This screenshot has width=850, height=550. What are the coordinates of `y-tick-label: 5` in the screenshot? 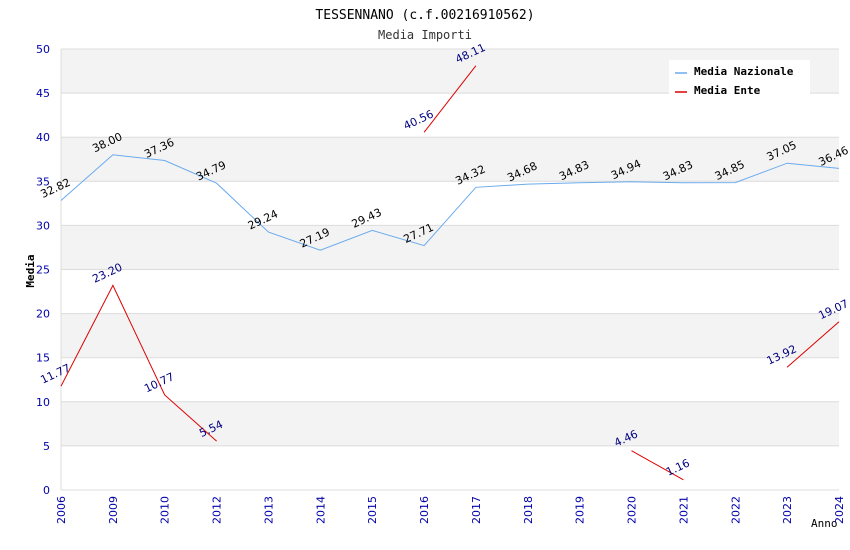 It's located at (46, 446).